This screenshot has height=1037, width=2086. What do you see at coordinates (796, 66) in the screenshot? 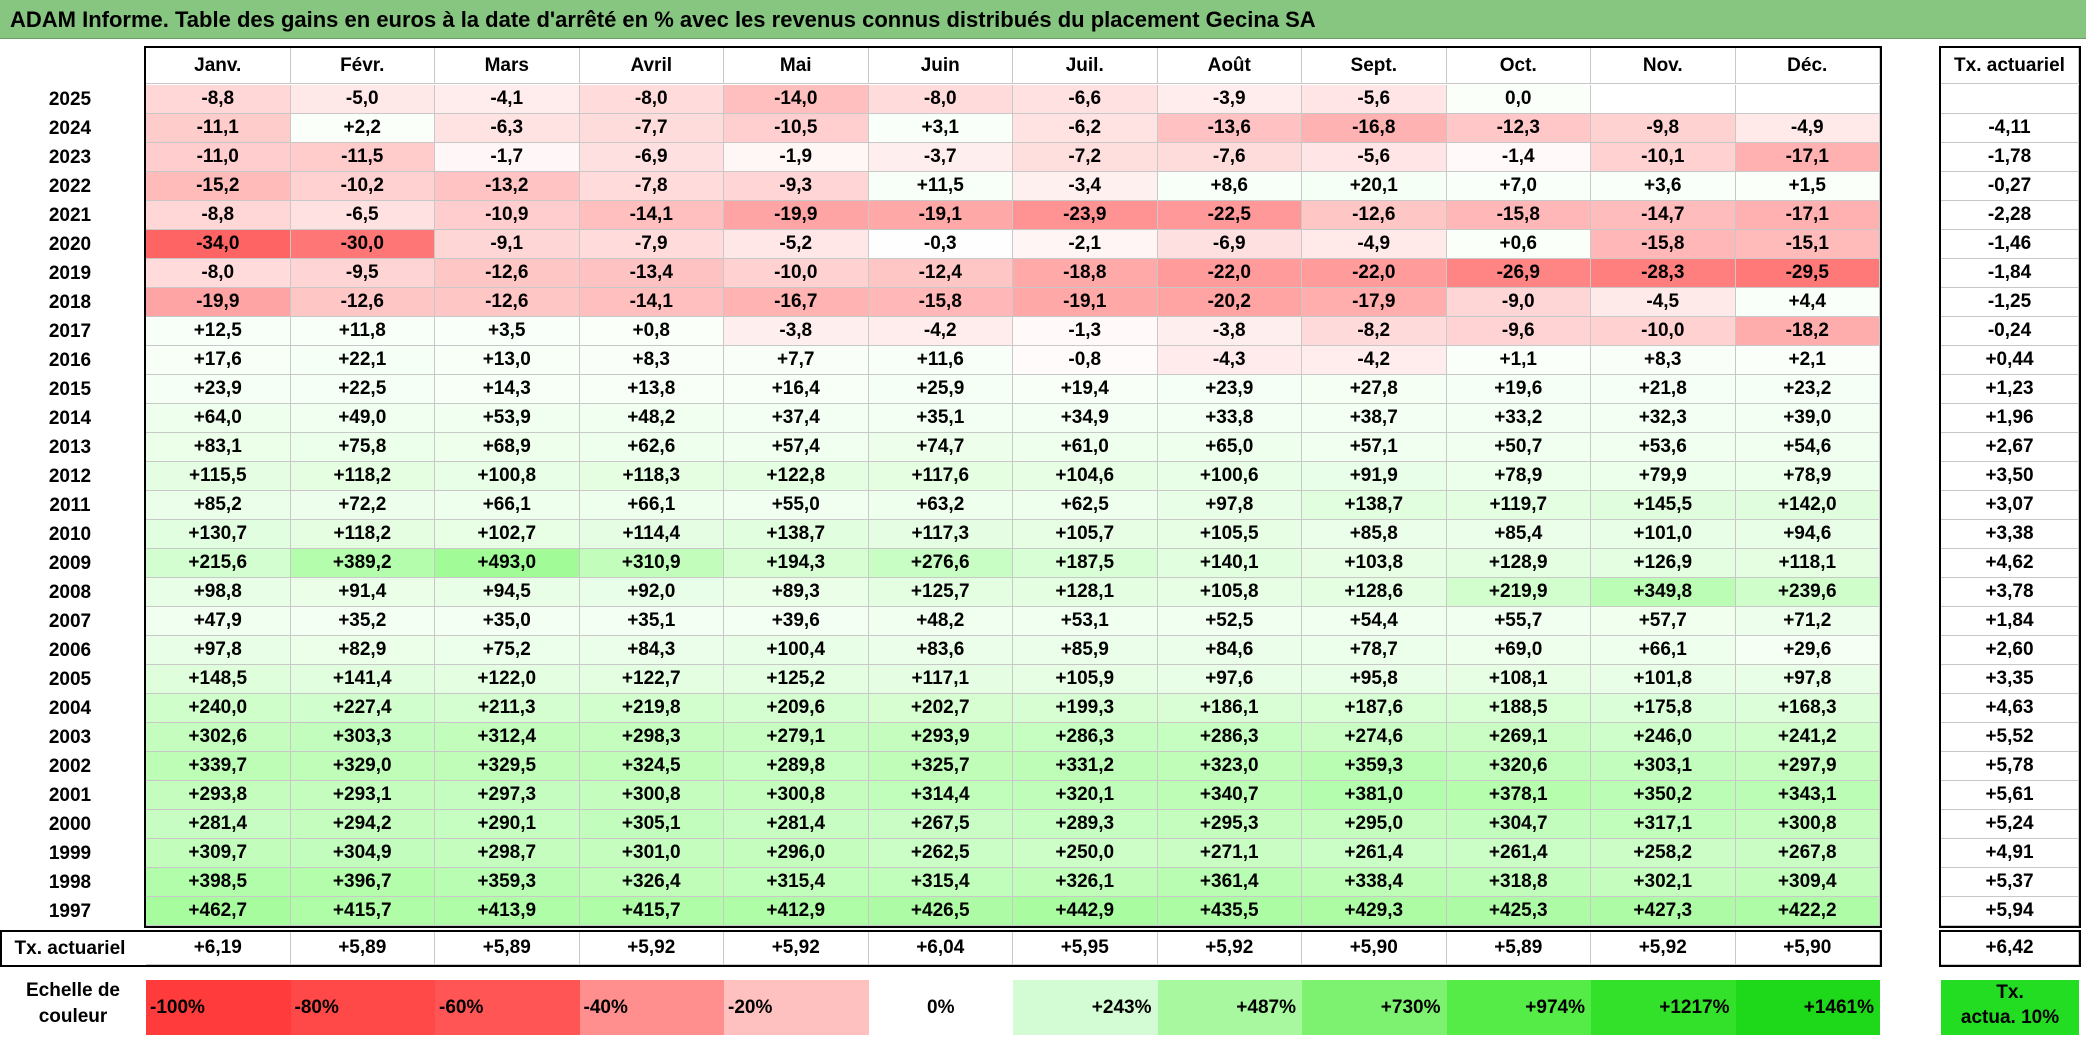
I see `column-header: Mai` at bounding box center [796, 66].